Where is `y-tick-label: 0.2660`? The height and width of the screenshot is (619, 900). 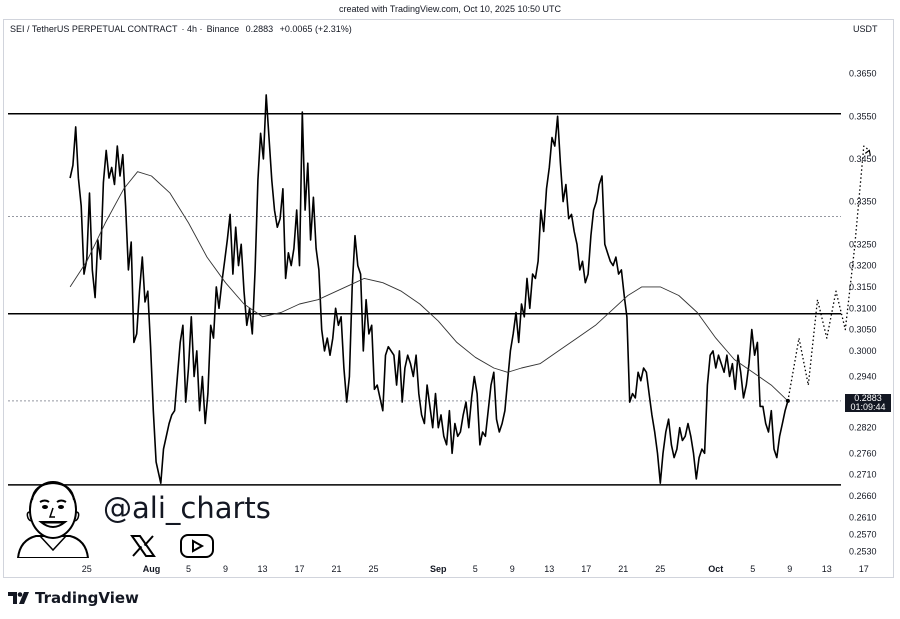
y-tick-label: 0.2660 is located at coordinates (863, 496).